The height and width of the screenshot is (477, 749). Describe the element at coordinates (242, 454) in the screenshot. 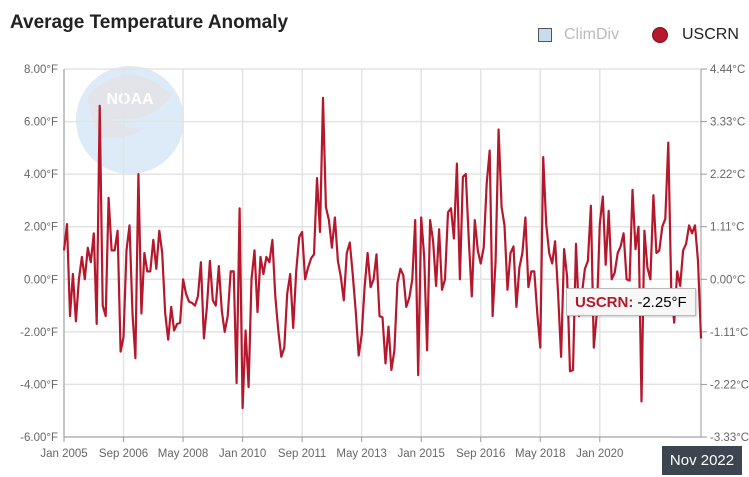

I see `x-tick-label: Jan 2010` at that location.